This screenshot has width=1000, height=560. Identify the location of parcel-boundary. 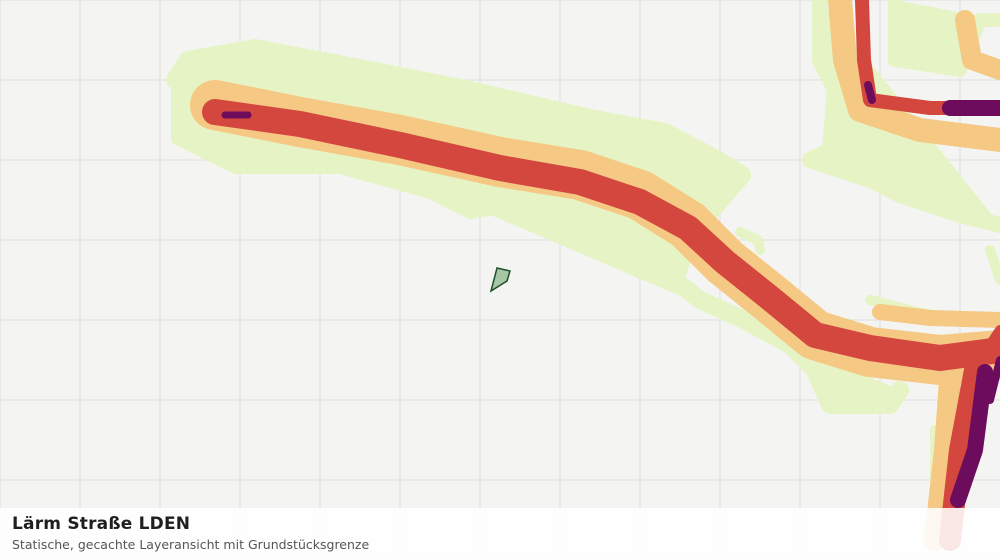
(500, 280).